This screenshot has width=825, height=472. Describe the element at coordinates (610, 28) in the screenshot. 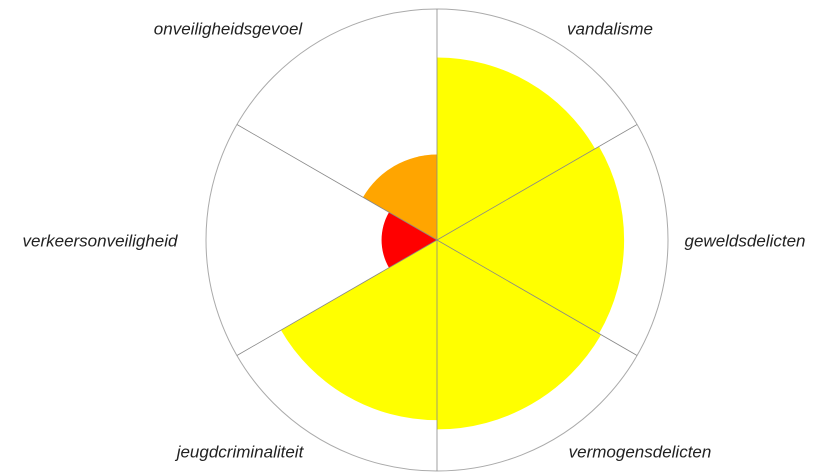

I see `category-label: vandalisme` at that location.